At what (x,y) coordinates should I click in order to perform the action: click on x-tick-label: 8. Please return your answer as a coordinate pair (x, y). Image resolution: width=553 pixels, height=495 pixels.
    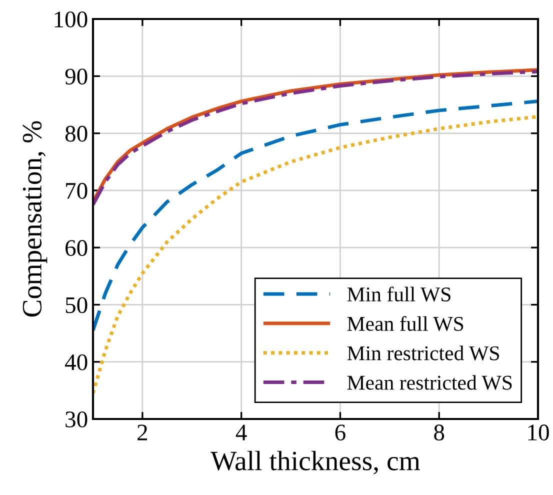
    Looking at the image, I should click on (439, 432).